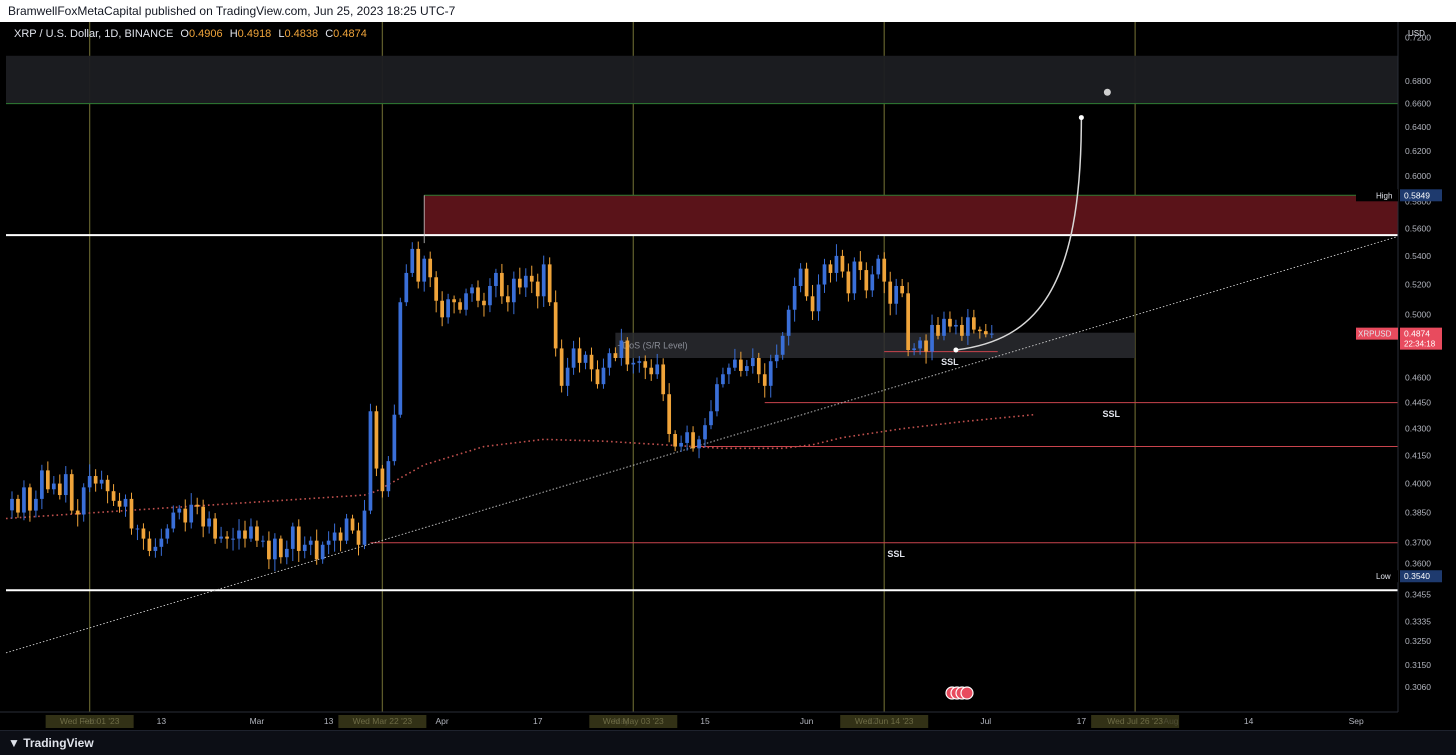 The image size is (1456, 755). I want to click on badge-label-2: XRPUSD, so click(1375, 334).